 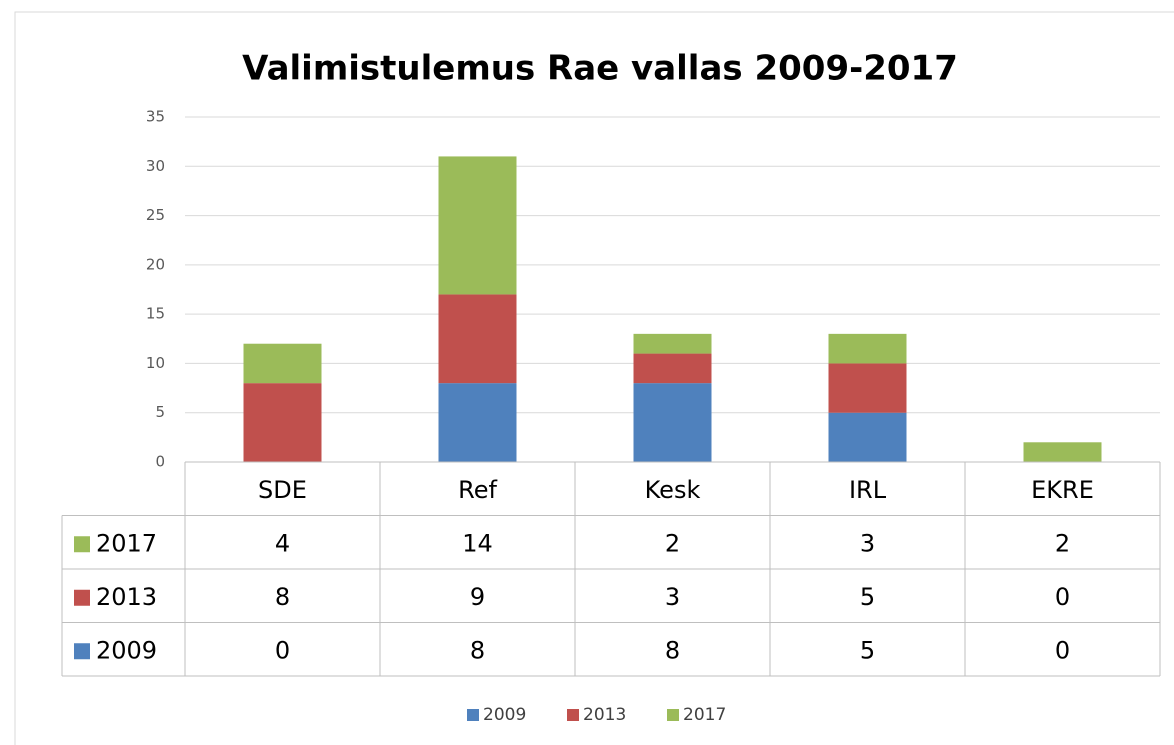 I want to click on y-tick-label: 0, so click(x=160, y=462).